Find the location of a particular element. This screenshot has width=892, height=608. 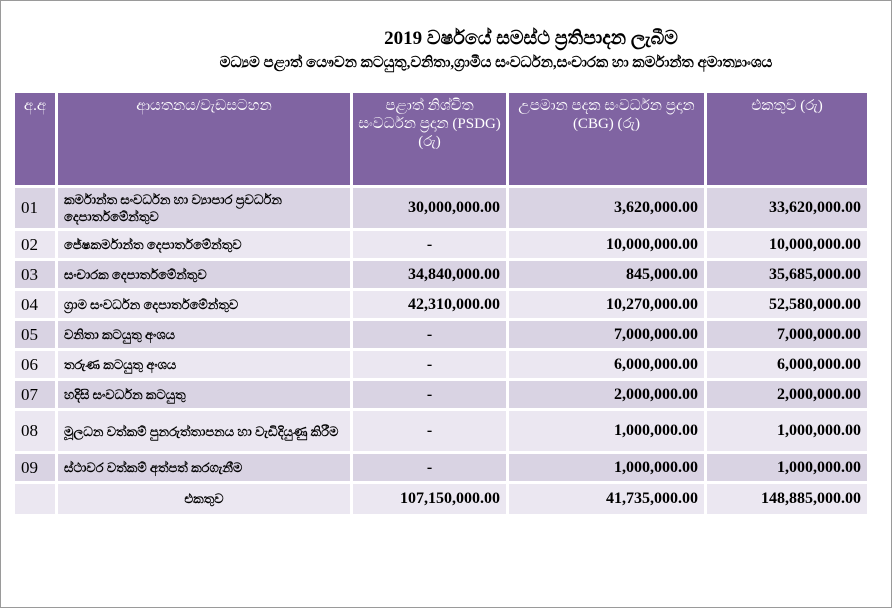

row-total: 52,580,000.00 is located at coordinates (787, 304).